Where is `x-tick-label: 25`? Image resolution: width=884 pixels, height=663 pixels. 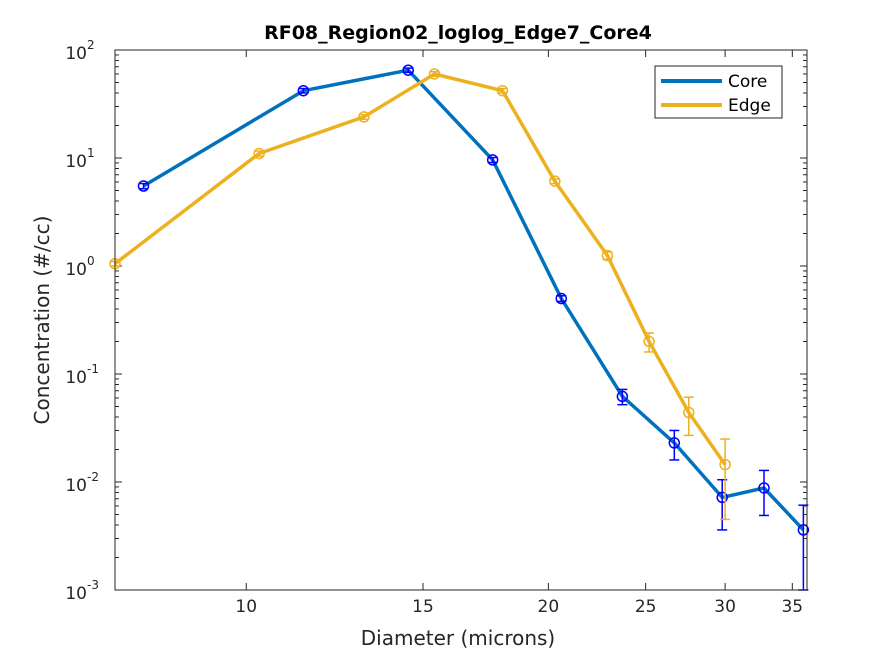 x-tick-label: 25 is located at coordinates (646, 607).